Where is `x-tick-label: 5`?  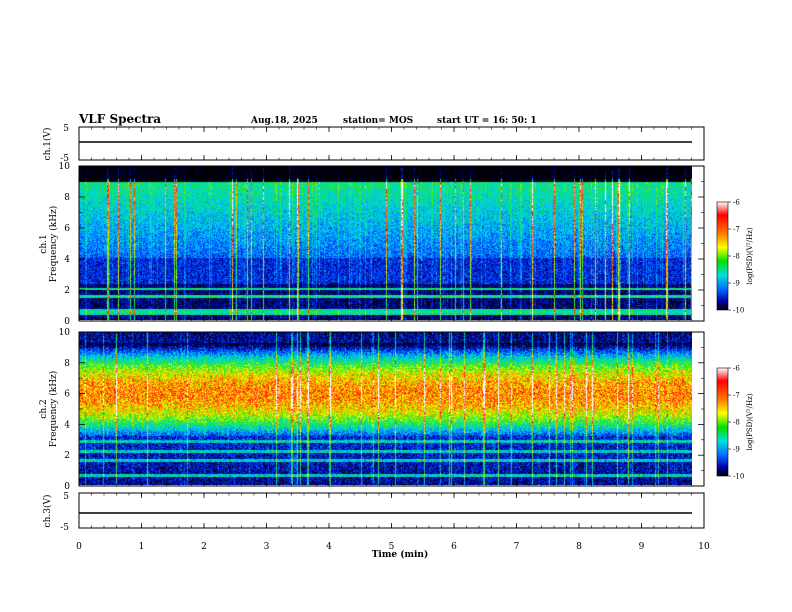 x-tick-label: 5 is located at coordinates (392, 547).